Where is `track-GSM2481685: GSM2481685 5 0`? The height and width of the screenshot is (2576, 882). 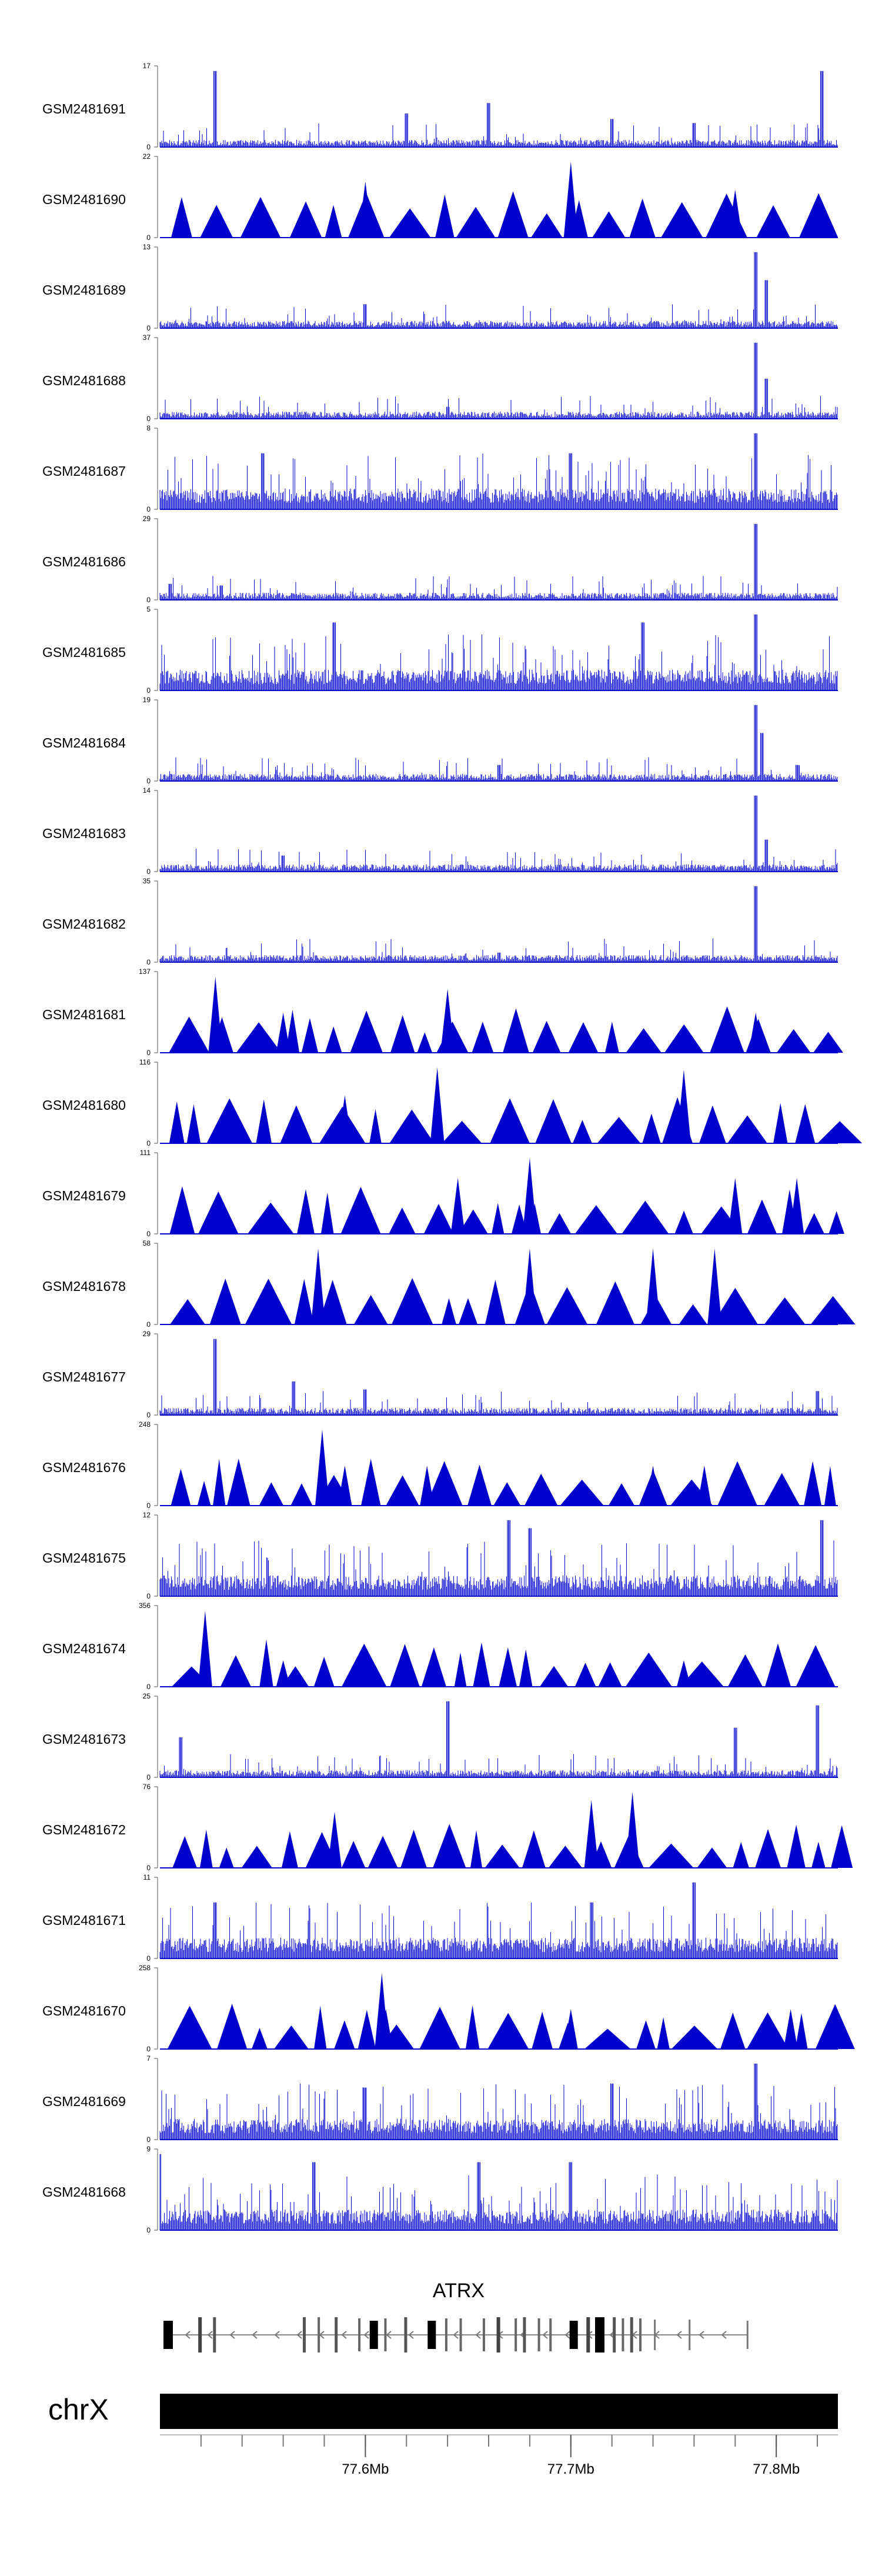
track-GSM2481685: GSM2481685 5 0 is located at coordinates (441, 652).